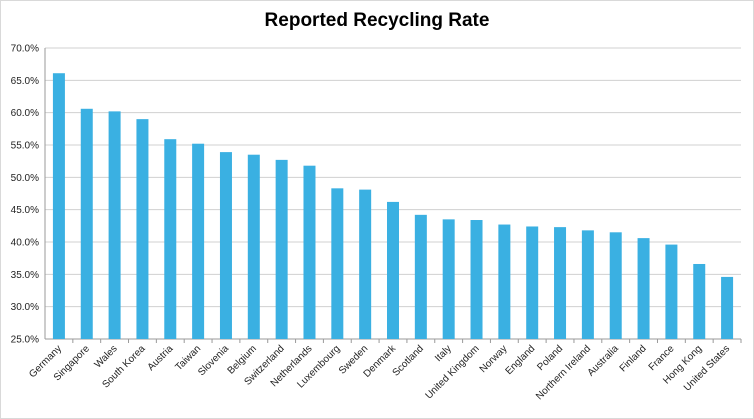  Describe the element at coordinates (25, 307) in the screenshot. I see `y-tick-label: 30.0%` at that location.